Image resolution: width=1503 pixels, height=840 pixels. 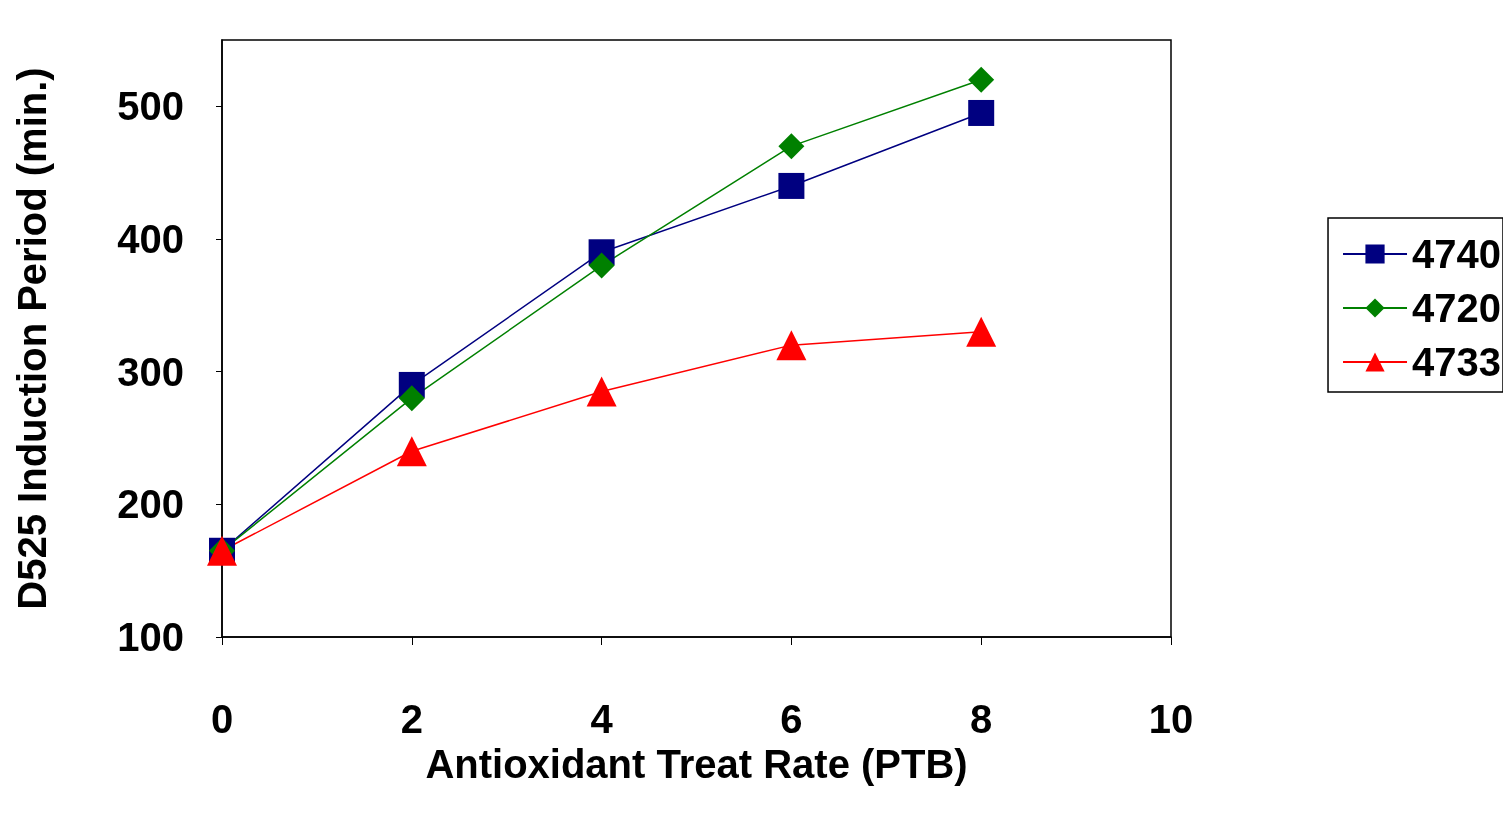 What do you see at coordinates (696, 763) in the screenshot?
I see `x-axis-title: Antioxidant Treat Rate (PTB)` at bounding box center [696, 763].